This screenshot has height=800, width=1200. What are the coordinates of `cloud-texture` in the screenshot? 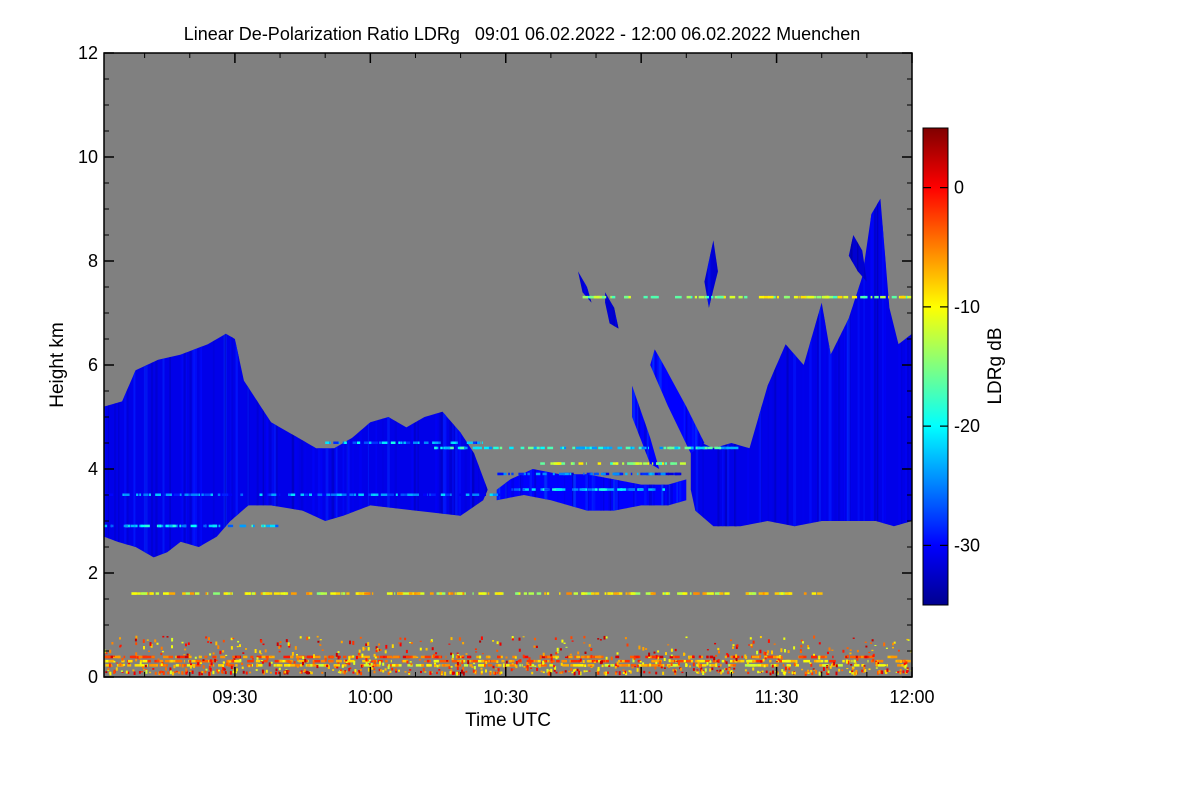 It's located at (296, 445).